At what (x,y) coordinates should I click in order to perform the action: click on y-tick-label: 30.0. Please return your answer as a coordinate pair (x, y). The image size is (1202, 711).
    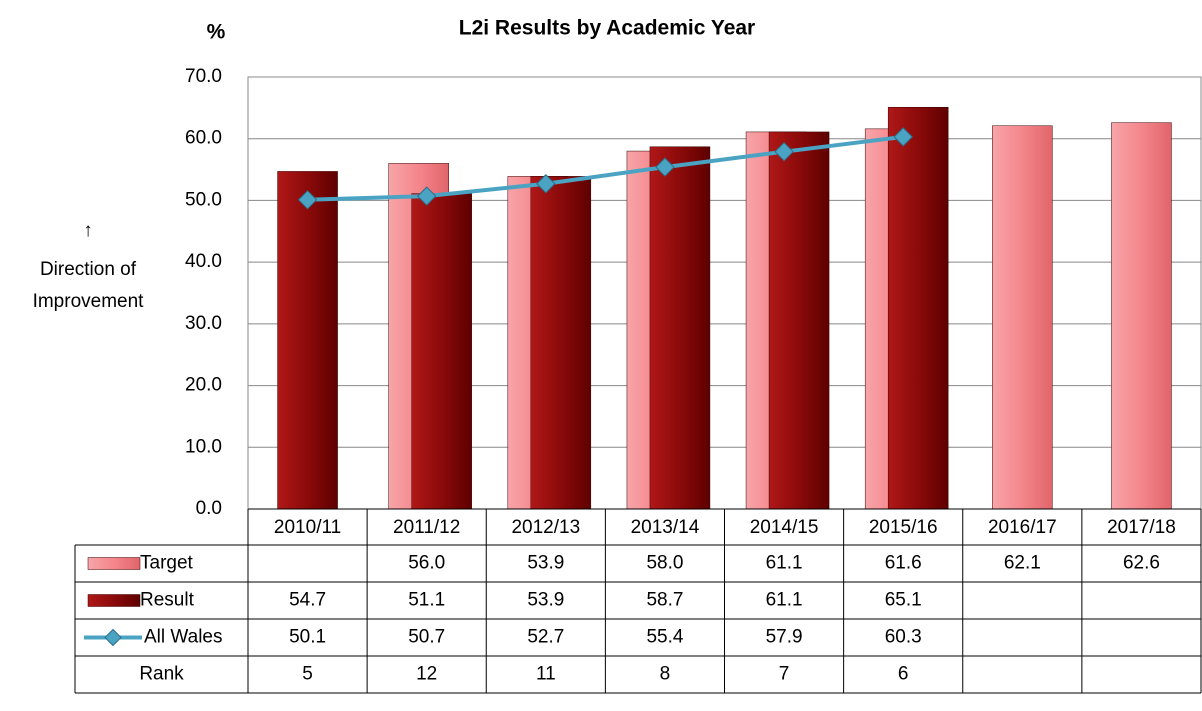
    Looking at the image, I should click on (203, 323).